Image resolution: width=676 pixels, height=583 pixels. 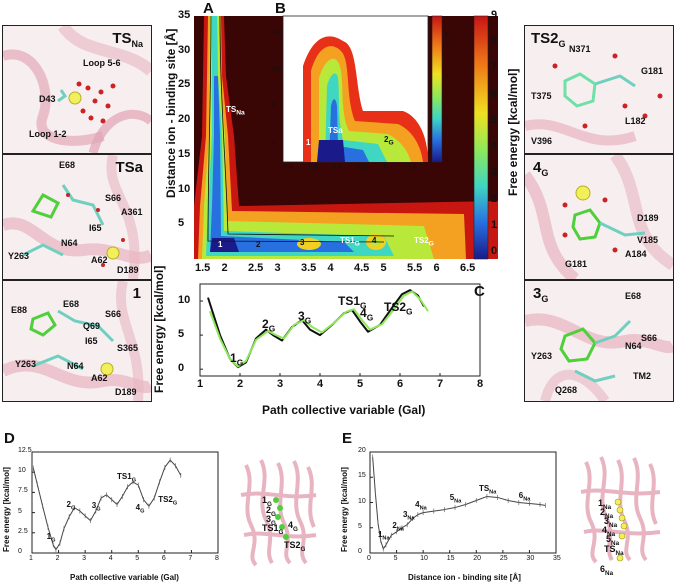 What do you see at coordinates (350, 242) in the screenshot?
I see `heatmap-ann-ts1: TS1G` at bounding box center [350, 242].